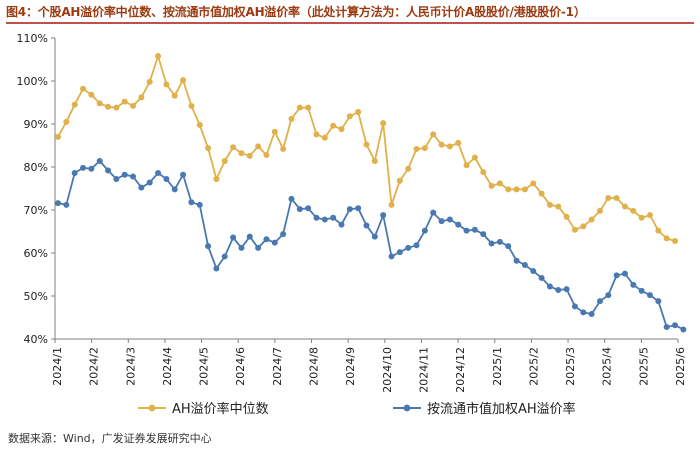  Describe the element at coordinates (387, 370) in the screenshot. I see `x-tick-label: 2024/10` at that location.